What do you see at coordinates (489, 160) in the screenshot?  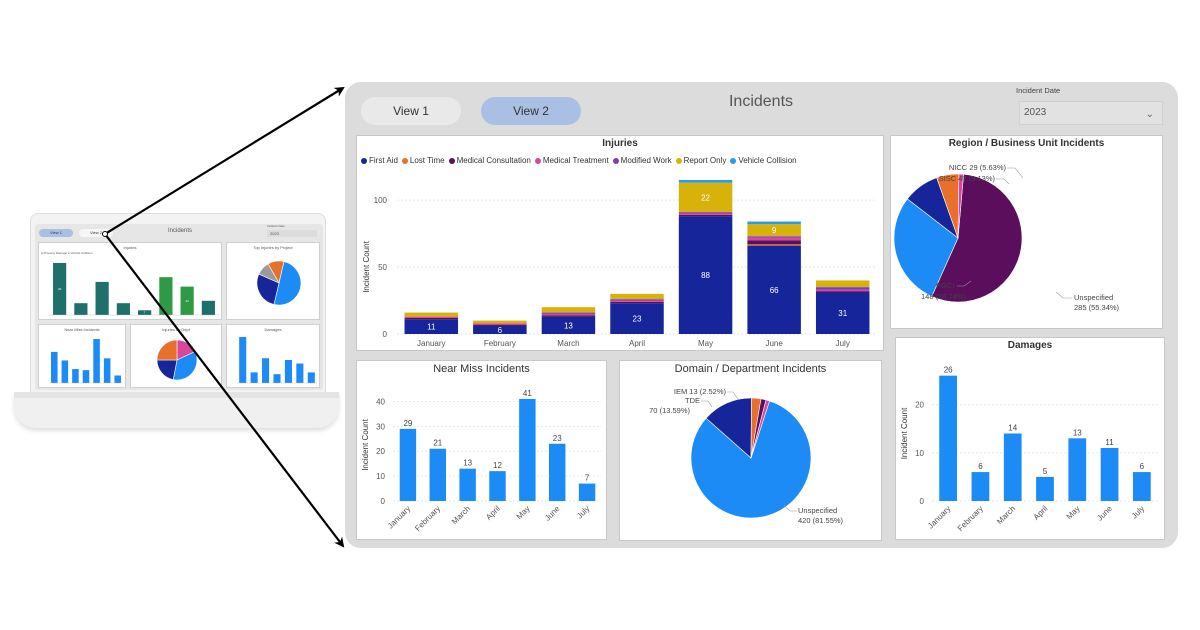 I see `legend-item: Medical Consultation` at bounding box center [489, 160].